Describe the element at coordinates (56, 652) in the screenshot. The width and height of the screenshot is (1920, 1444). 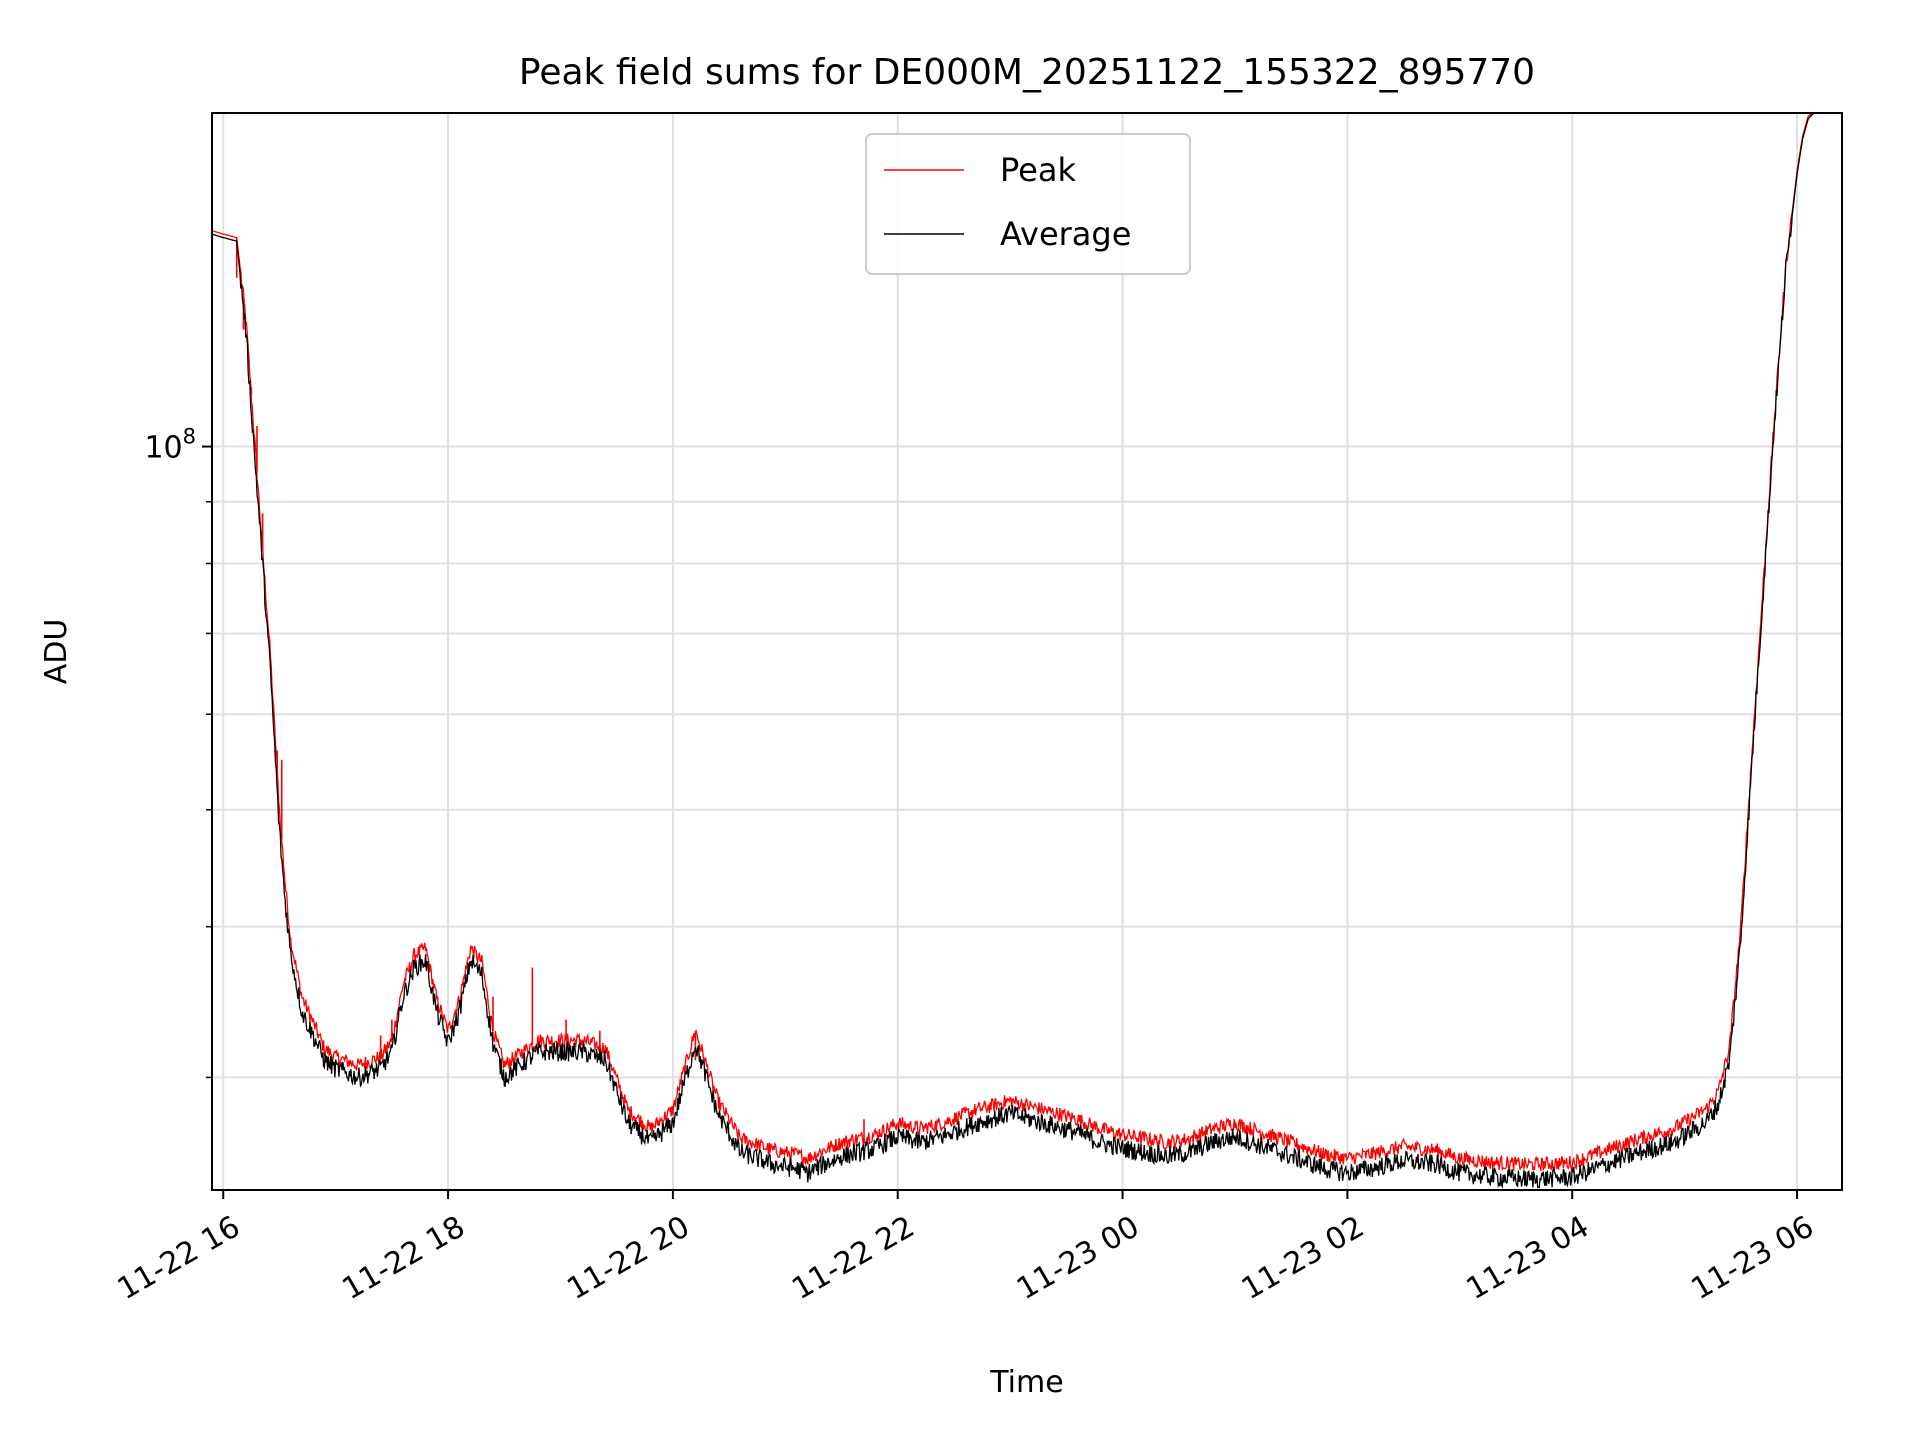
I see `y-axis-label: ADU` at that location.